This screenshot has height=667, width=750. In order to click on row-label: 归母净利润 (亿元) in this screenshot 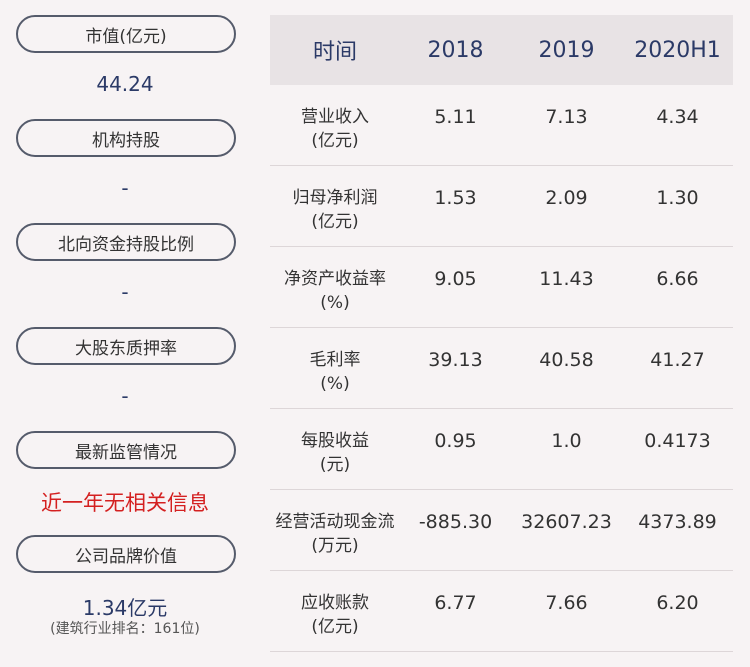, I will do `click(335, 200)`.